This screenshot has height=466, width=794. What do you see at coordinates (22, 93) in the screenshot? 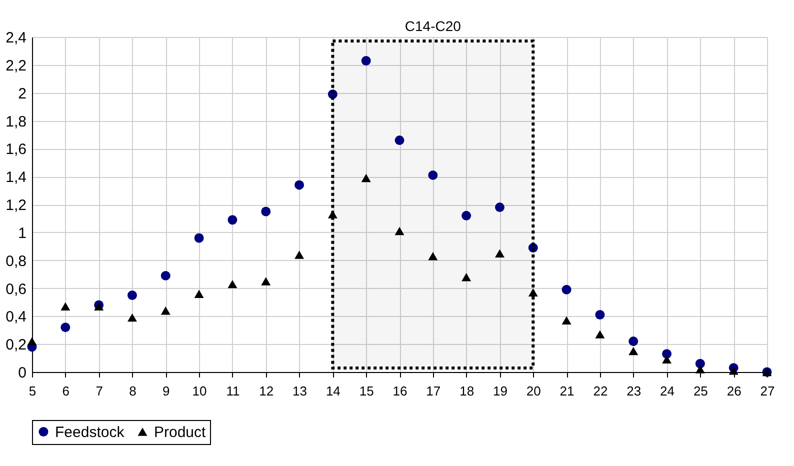
I see `y-tick-label: 2` at bounding box center [22, 93].